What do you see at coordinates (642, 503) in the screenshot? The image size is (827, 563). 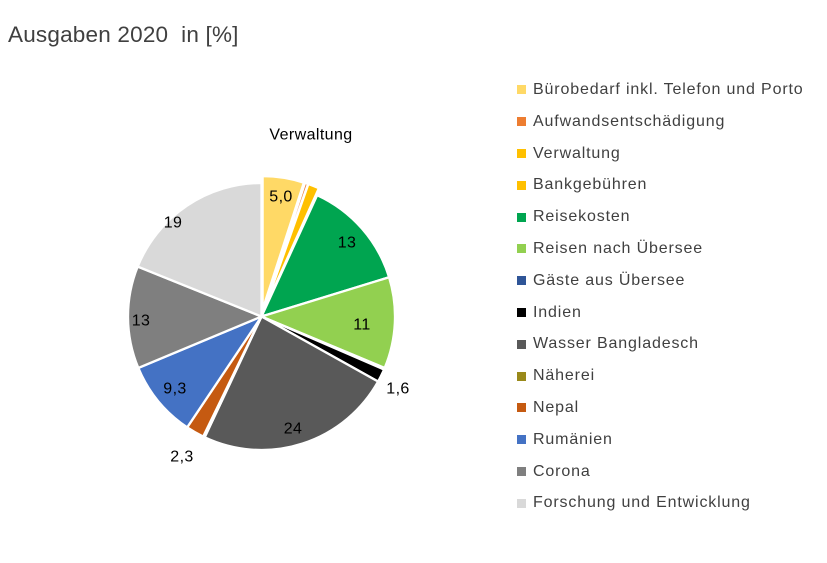 I see `legend-label-14: Forschung und Entwicklung` at bounding box center [642, 503].